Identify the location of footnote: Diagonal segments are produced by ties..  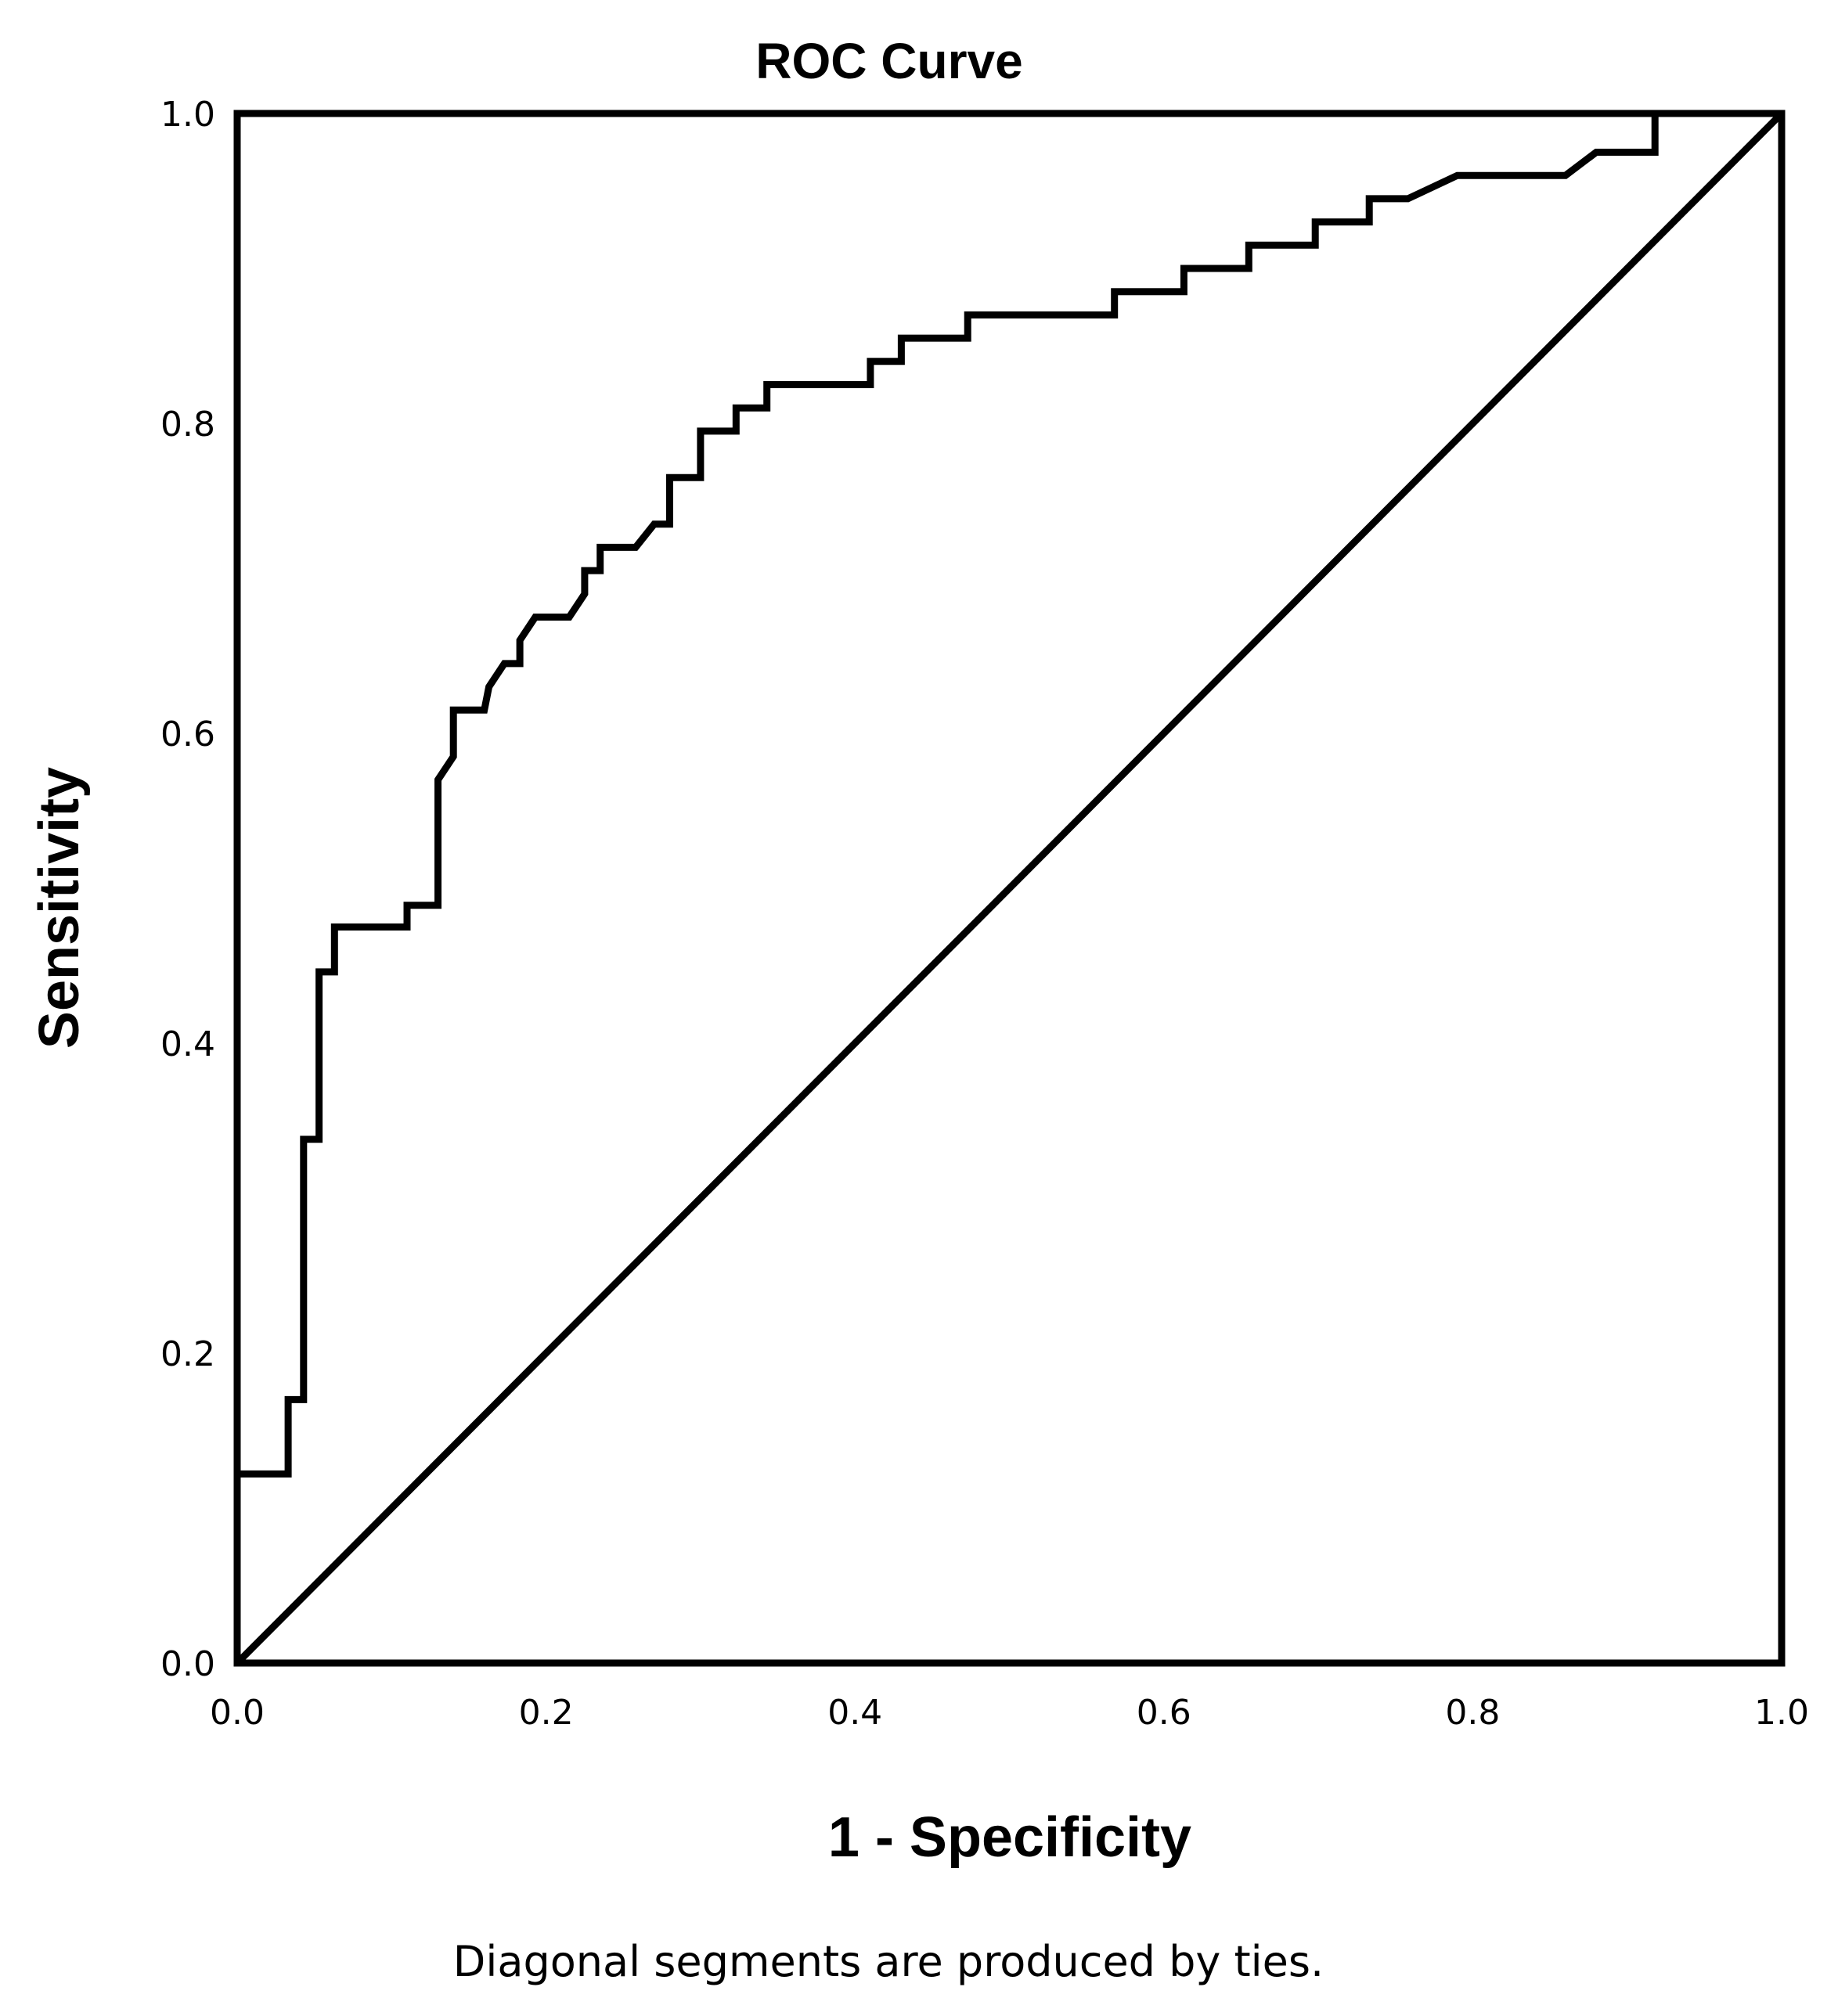
(888, 1961).